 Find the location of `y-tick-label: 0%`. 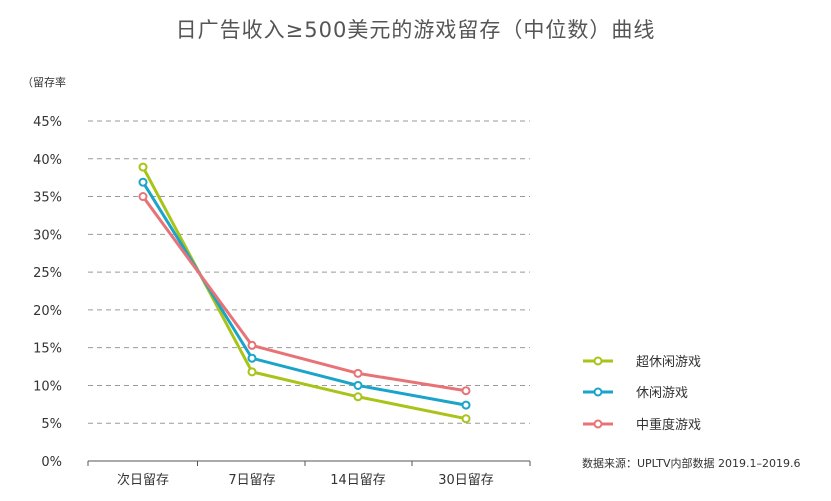

y-tick-label: 0% is located at coordinates (51, 462).